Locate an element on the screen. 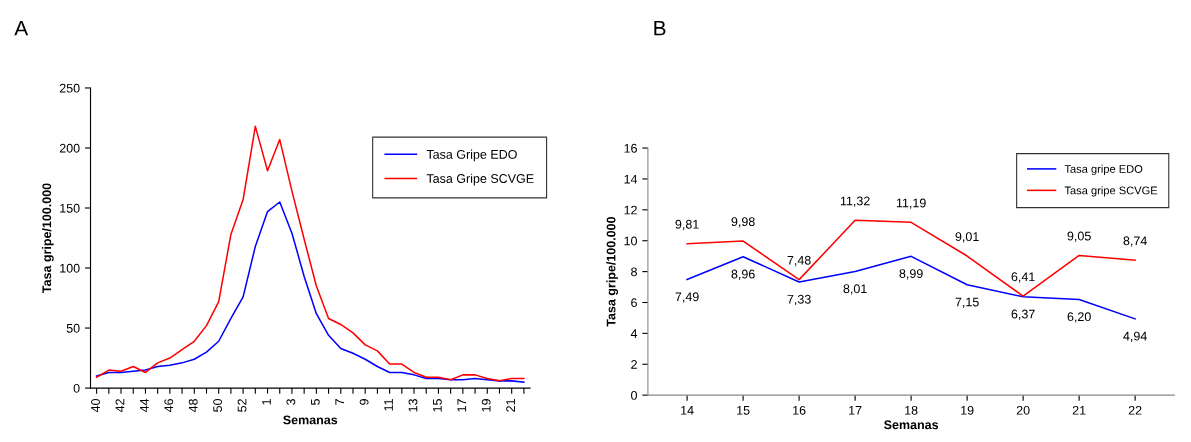 Image resolution: width=1191 pixels, height=442 pixels. data-label: 7,49 is located at coordinates (687, 297).